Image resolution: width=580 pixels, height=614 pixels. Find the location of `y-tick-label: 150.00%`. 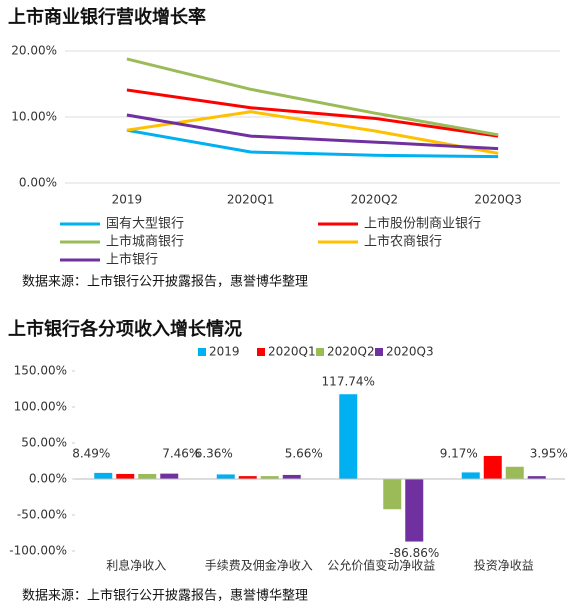

y-tick-label: 150.00% is located at coordinates (40, 371).